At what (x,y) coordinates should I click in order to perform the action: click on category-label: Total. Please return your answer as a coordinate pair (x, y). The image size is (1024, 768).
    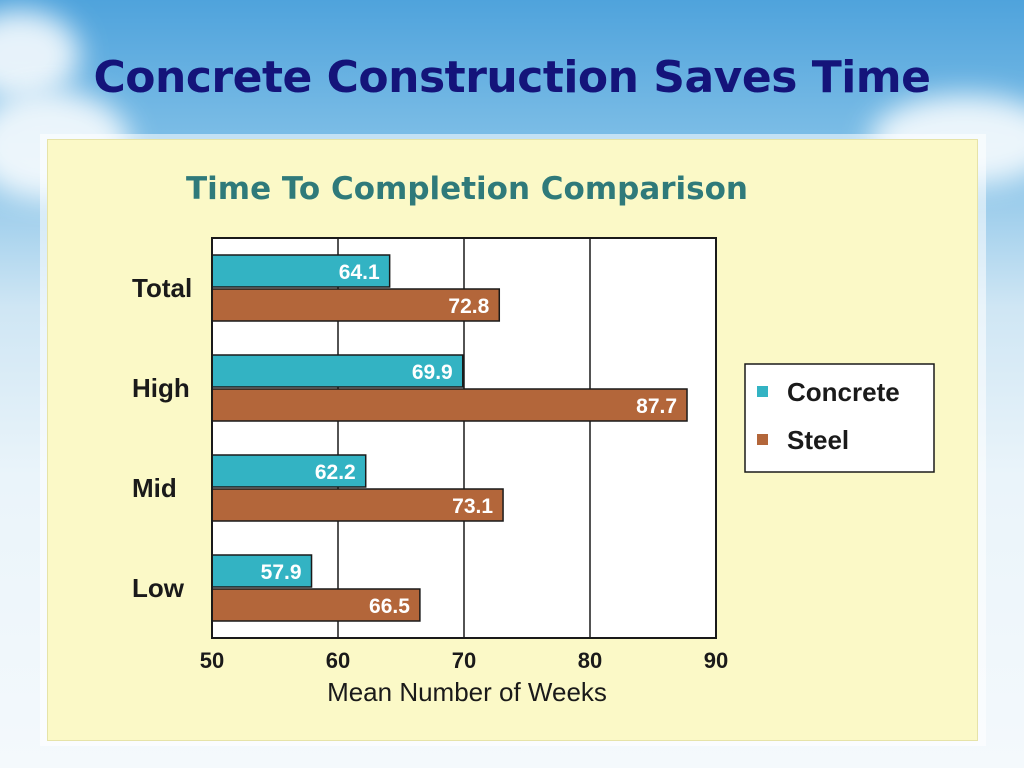
    Looking at the image, I should click on (162, 288).